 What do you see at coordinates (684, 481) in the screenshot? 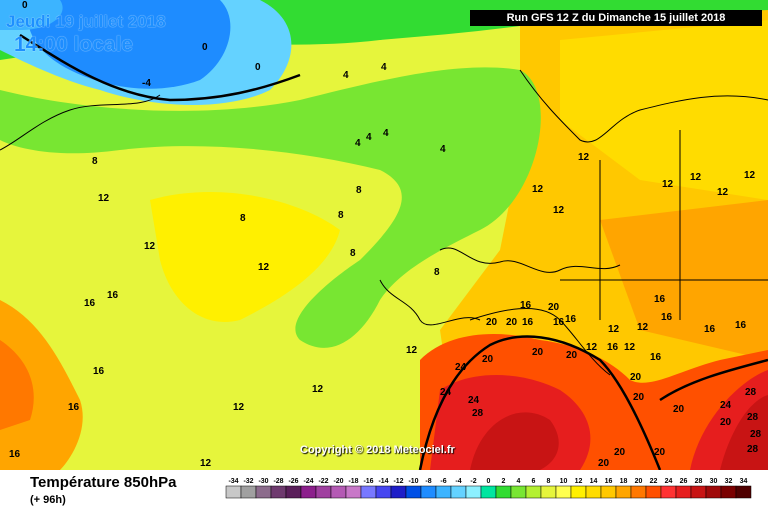
I see `scale-tick-label: 26` at bounding box center [684, 481].